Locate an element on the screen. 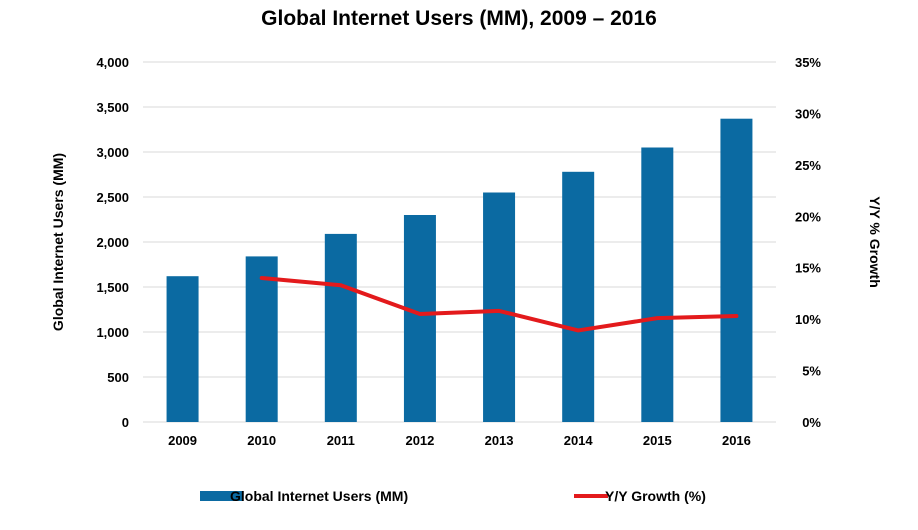 The image size is (918, 530). y2-tick-label: 10% is located at coordinates (808, 319).